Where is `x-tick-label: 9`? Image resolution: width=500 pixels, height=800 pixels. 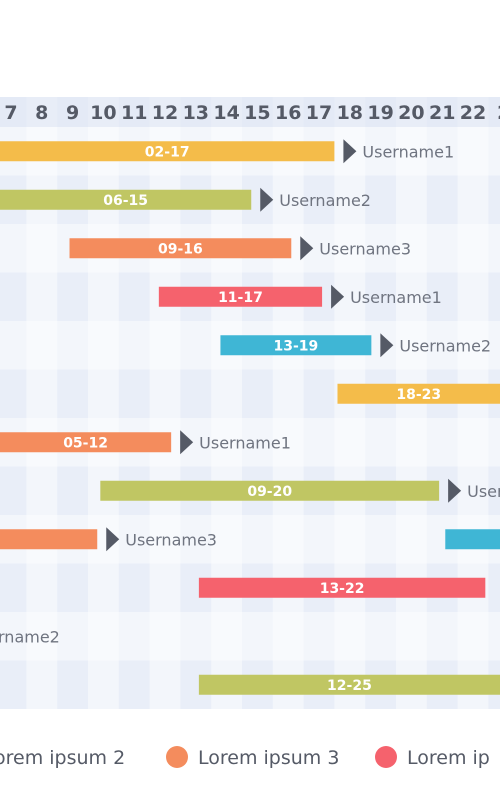
x-tick-label: 9 is located at coordinates (72, 113).